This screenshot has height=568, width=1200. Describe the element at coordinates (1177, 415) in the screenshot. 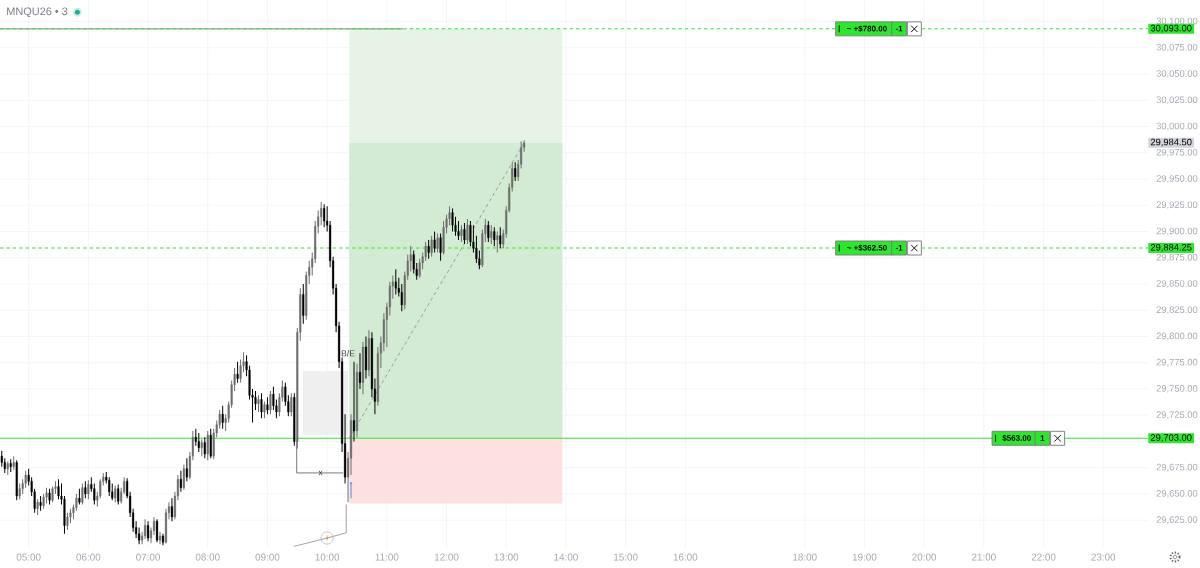

I see `y-tick-label: 29,725.00` at that location.